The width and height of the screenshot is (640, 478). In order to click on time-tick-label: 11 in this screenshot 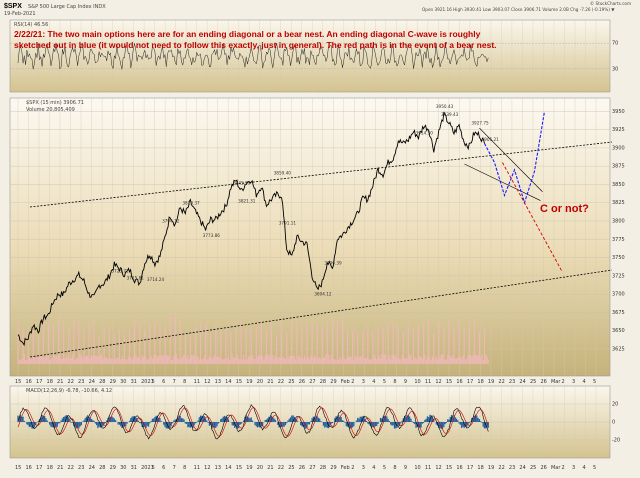, I will do `click(197, 382)`.